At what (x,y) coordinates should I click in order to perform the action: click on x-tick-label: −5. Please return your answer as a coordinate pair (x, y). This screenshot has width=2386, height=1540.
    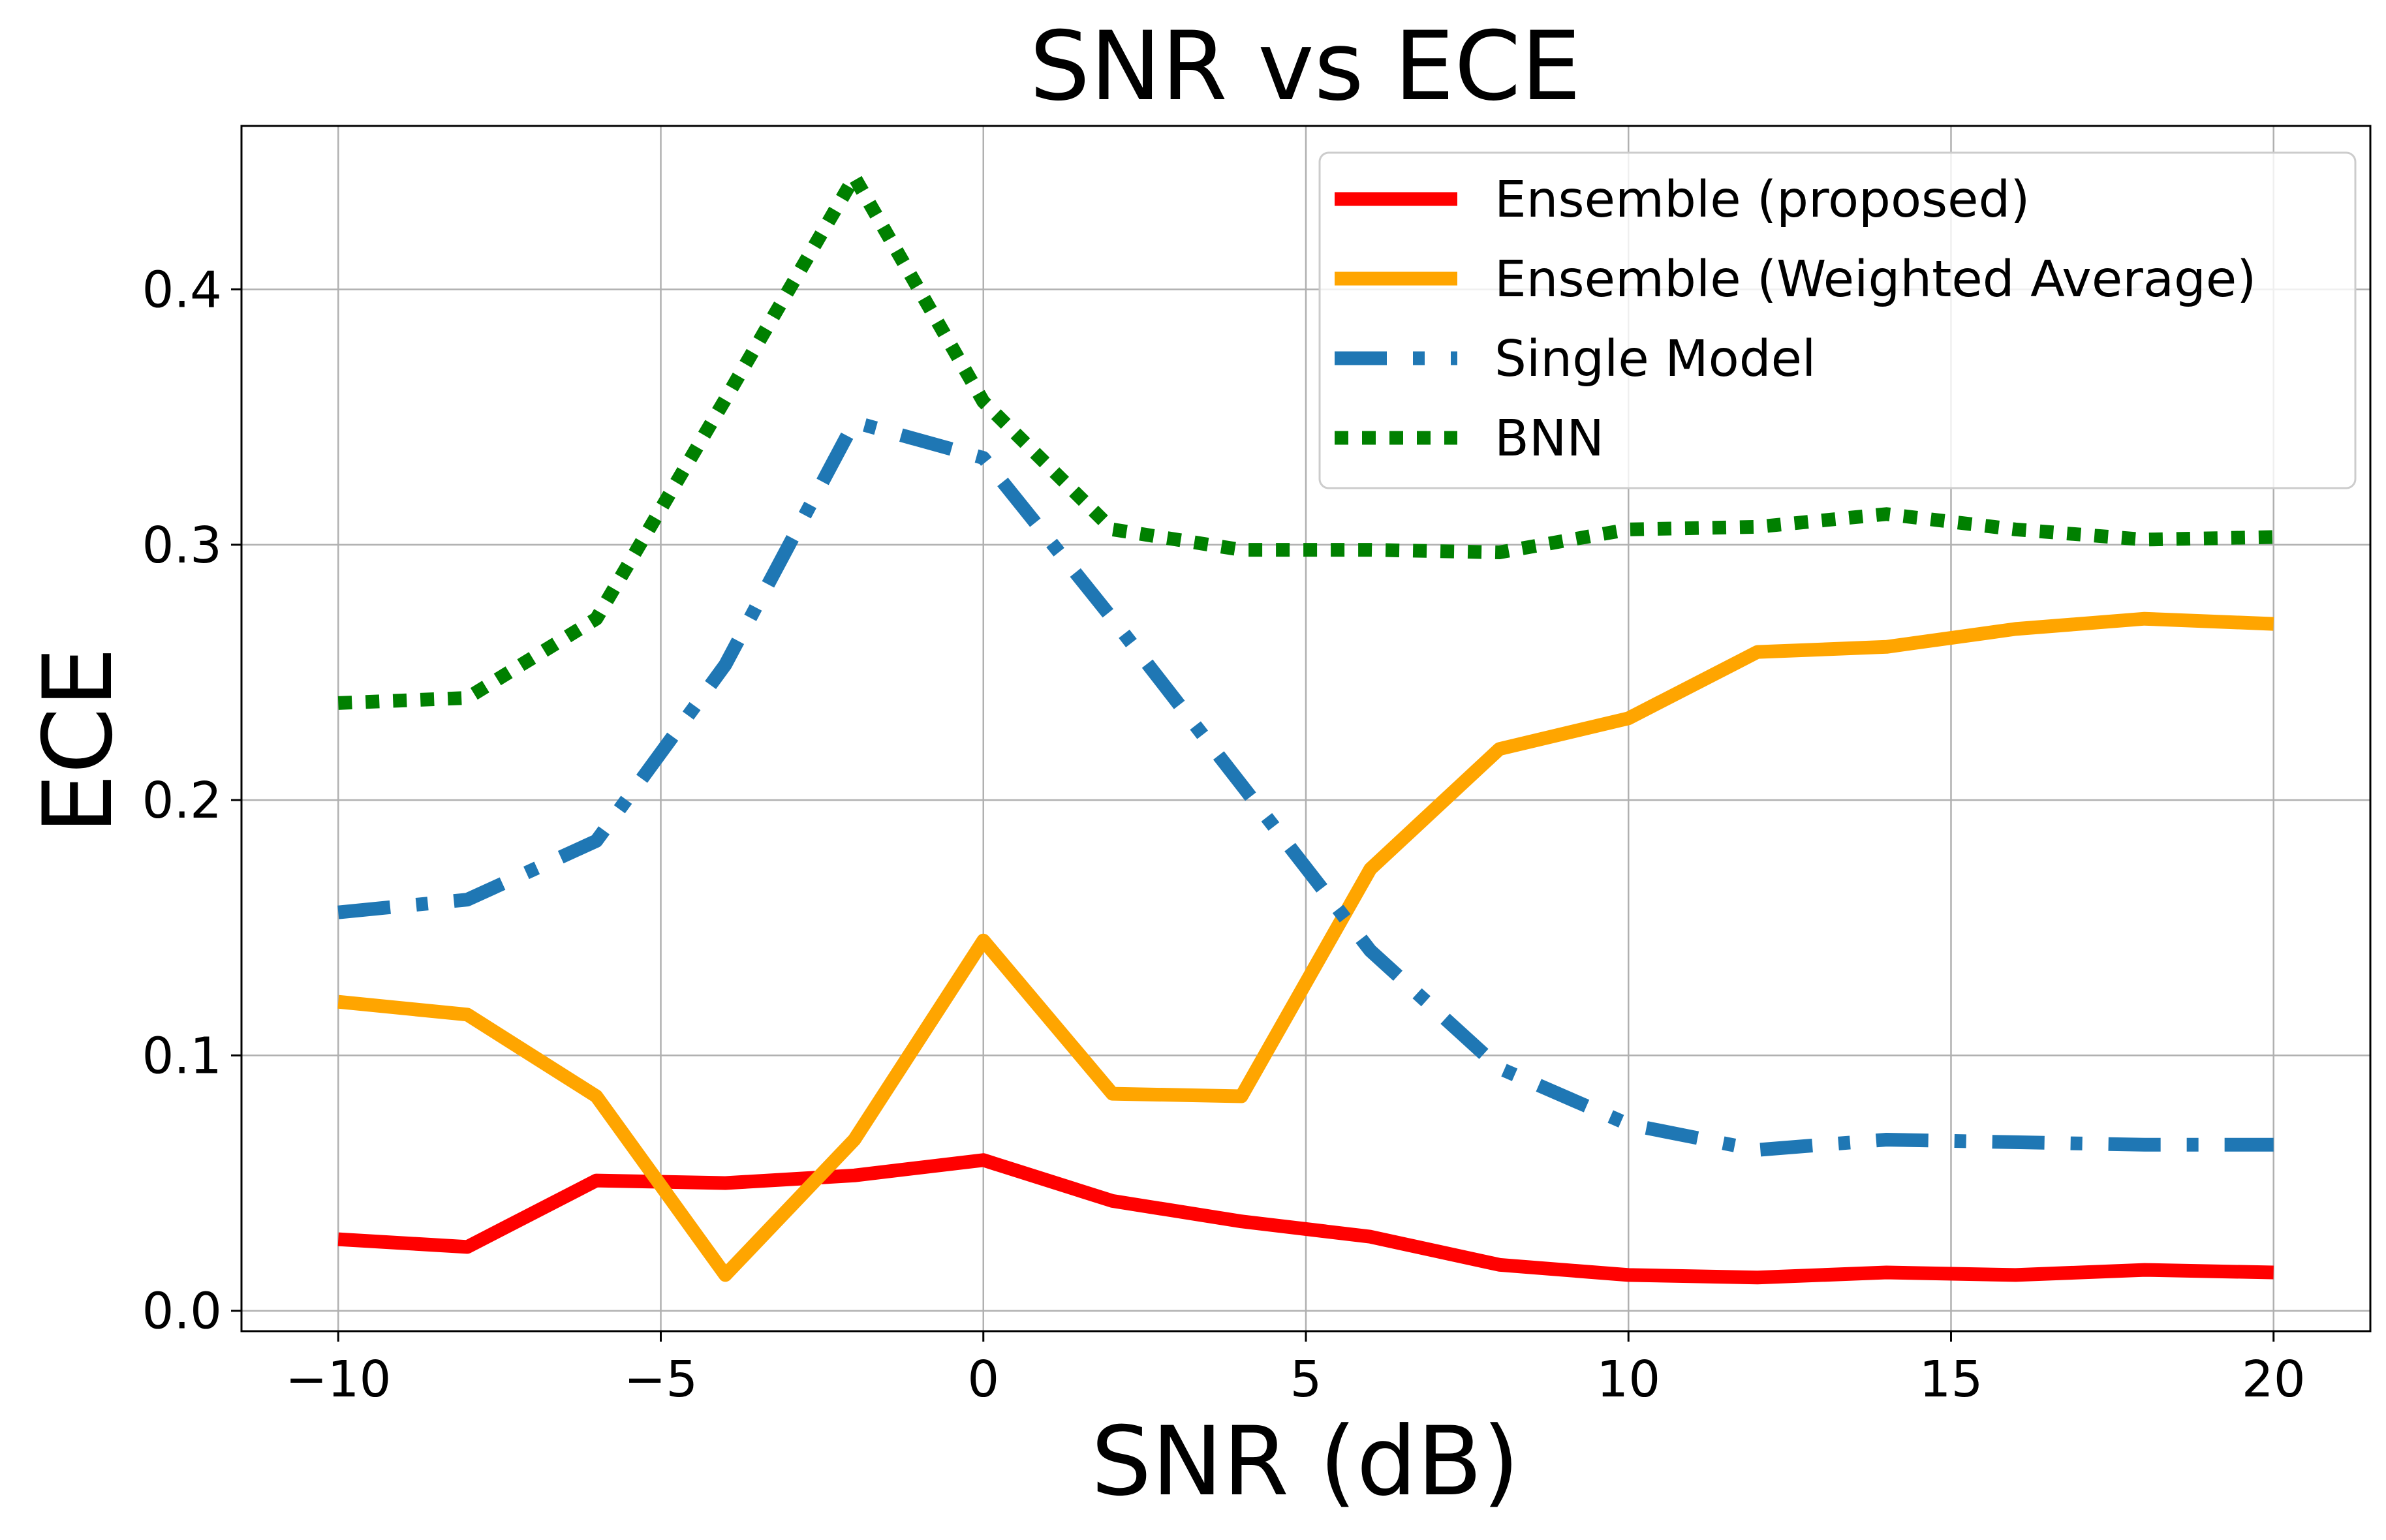
    Looking at the image, I should click on (661, 1380).